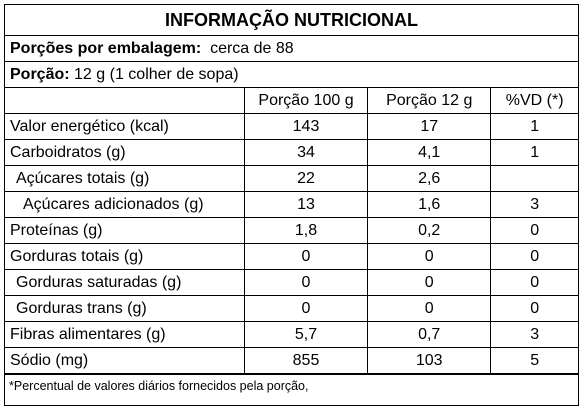  I want to click on table-row: Gorduras totais (g) 0 0 0, so click(291, 256).